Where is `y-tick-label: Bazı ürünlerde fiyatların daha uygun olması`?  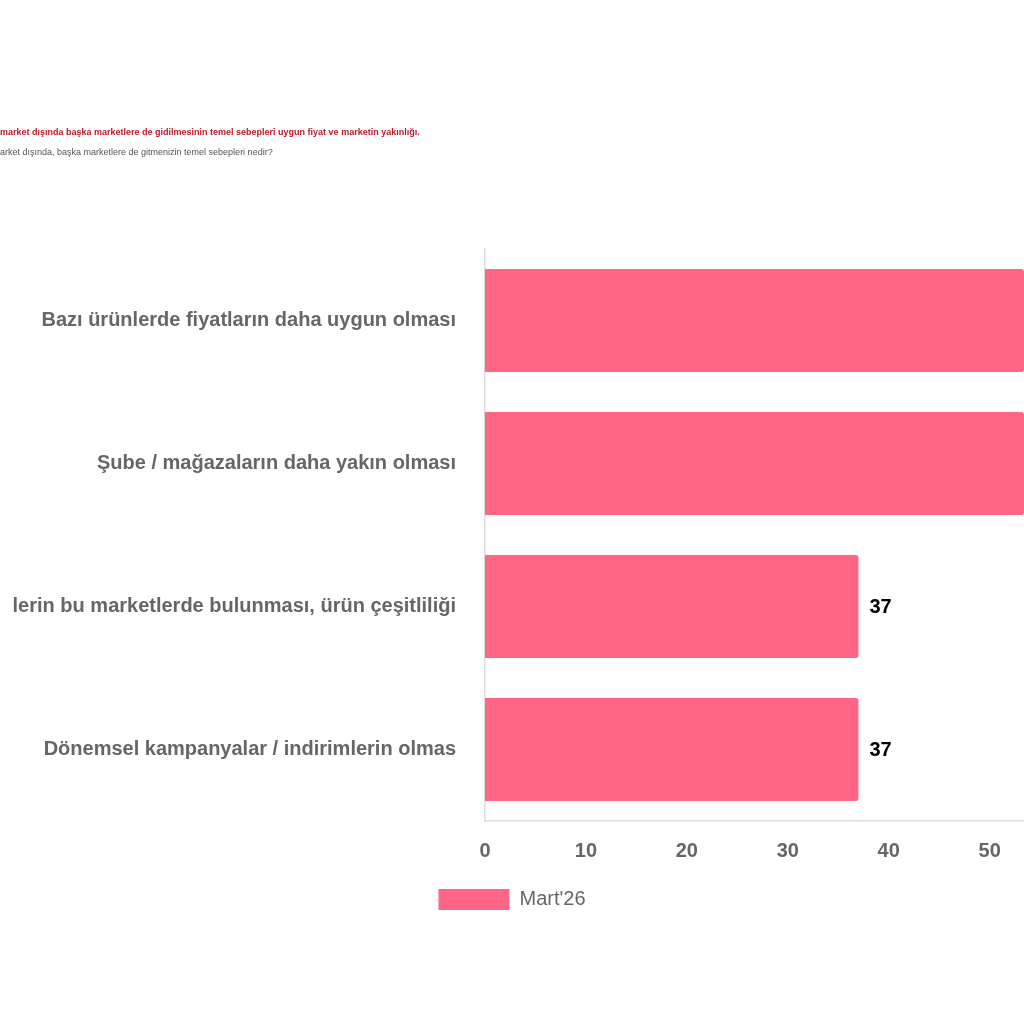
y-tick-label: Bazı ürünlerde fiyatların daha uygun olması is located at coordinates (248, 319).